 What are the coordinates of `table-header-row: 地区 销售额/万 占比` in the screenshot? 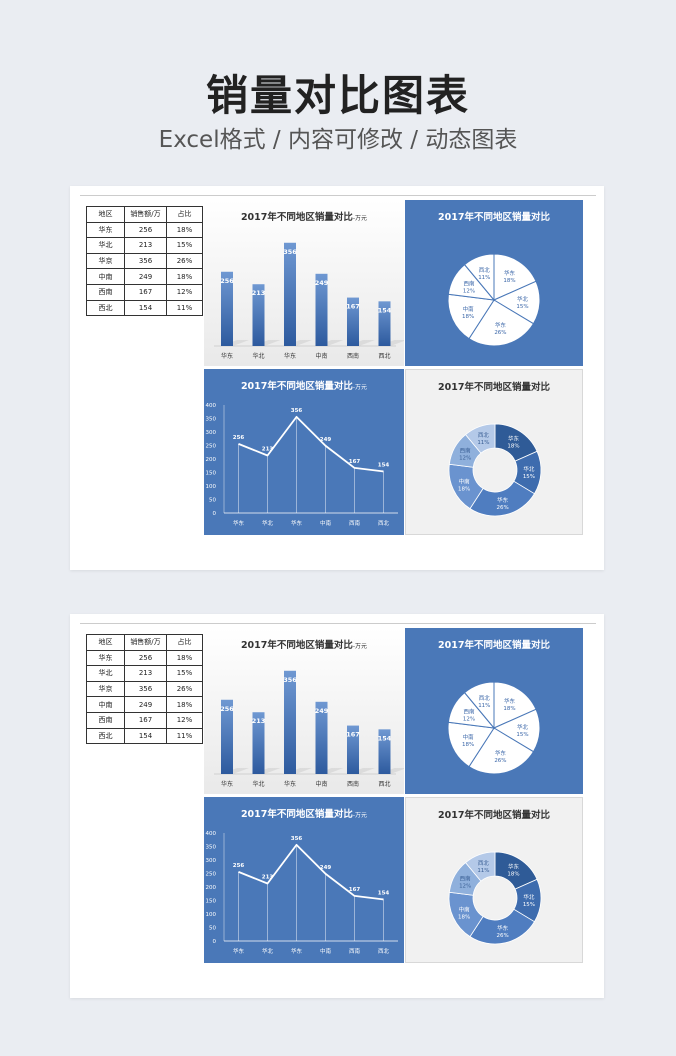 It's located at (144, 642).